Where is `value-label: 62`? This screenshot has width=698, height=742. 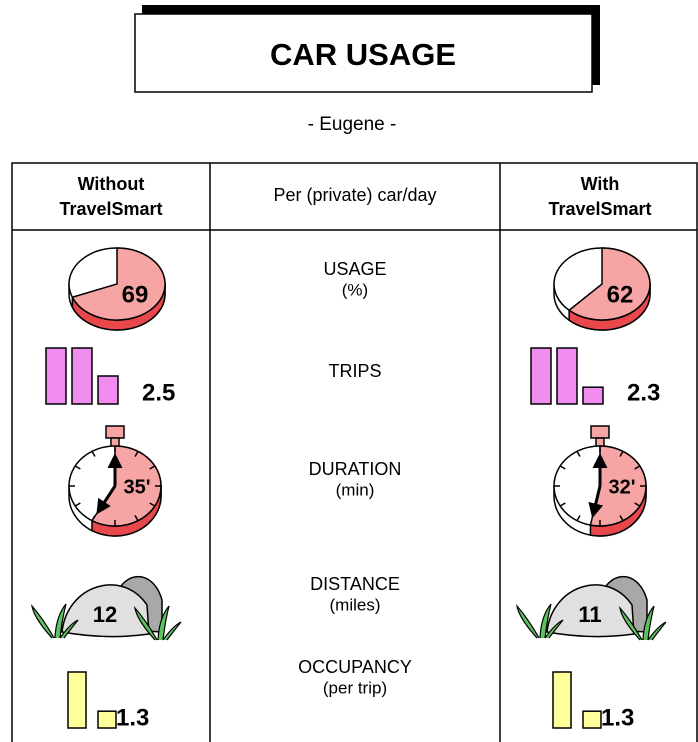 value-label: 62 is located at coordinates (620, 294).